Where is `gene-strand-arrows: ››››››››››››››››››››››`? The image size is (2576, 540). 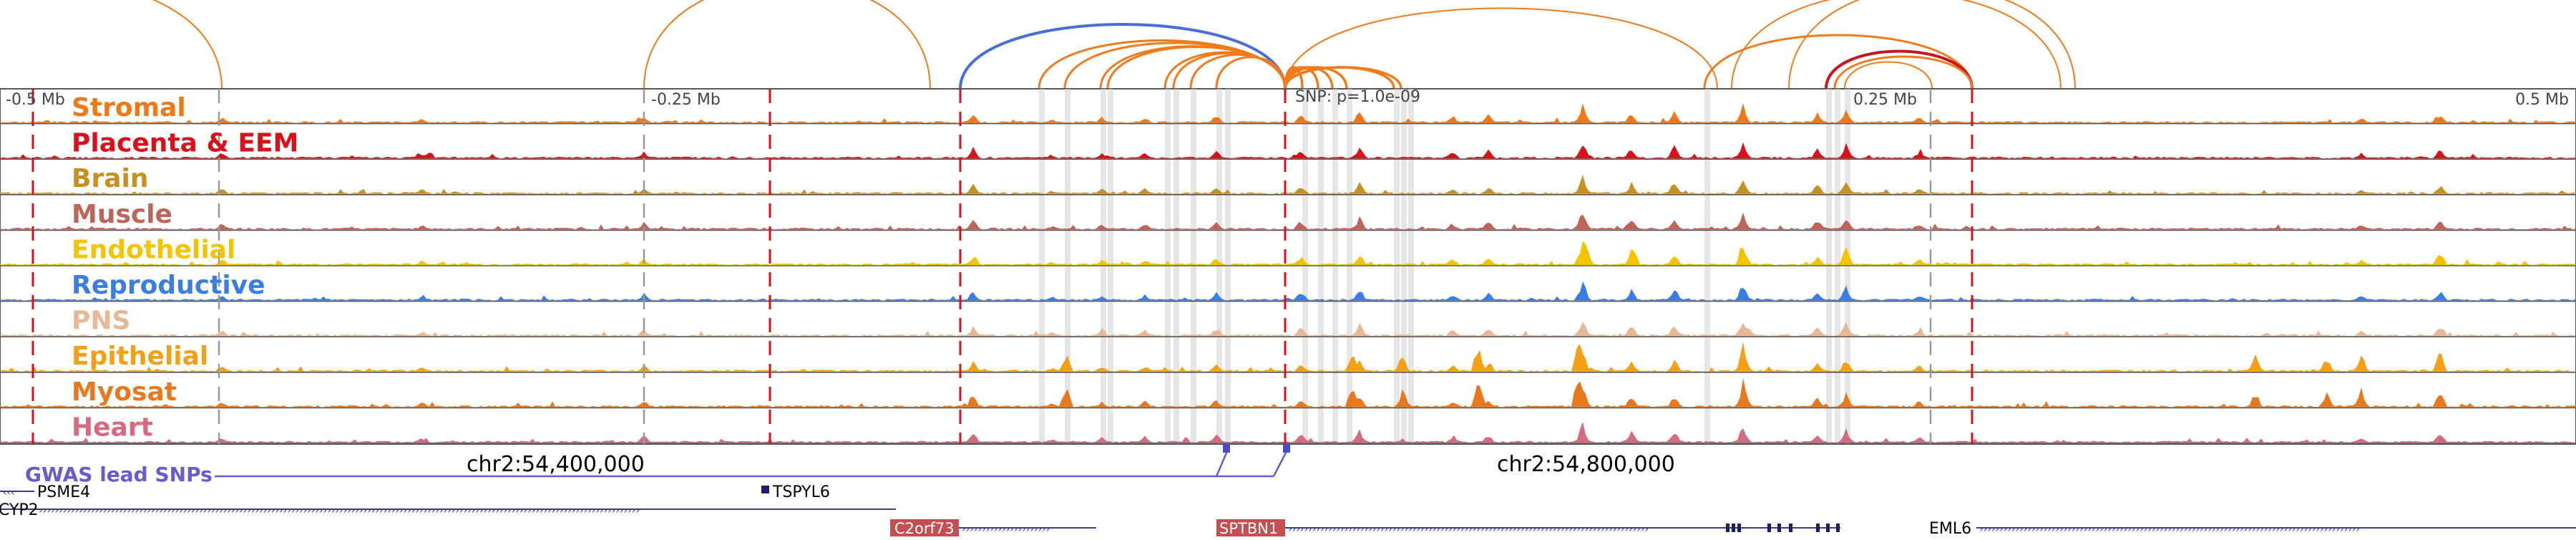 gene-strand-arrows: ›››››››››››››››››››››› is located at coordinates (1006, 529).